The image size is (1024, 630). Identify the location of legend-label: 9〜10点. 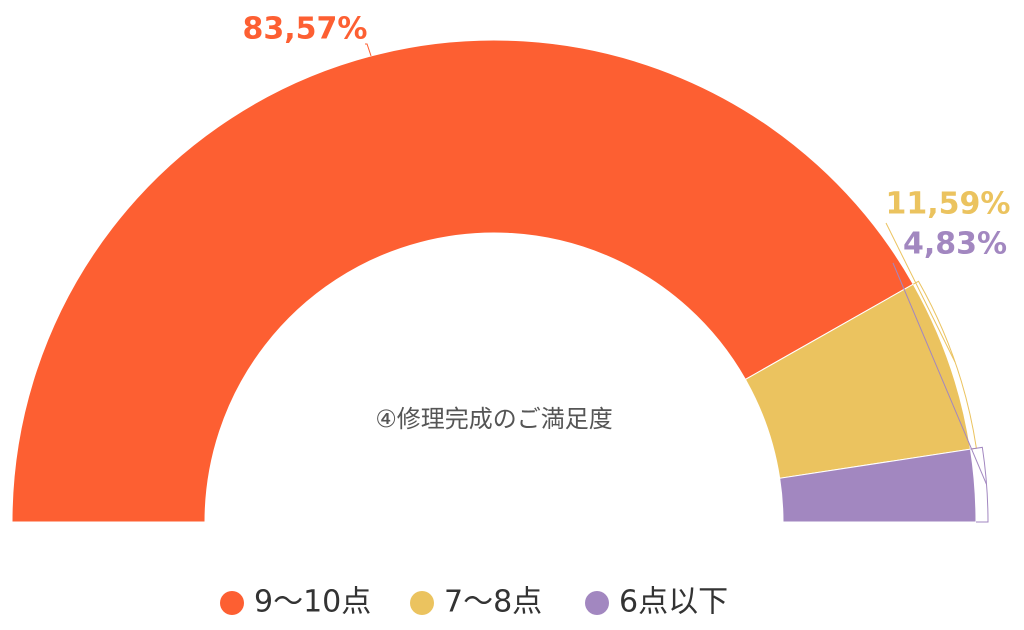
(312, 602).